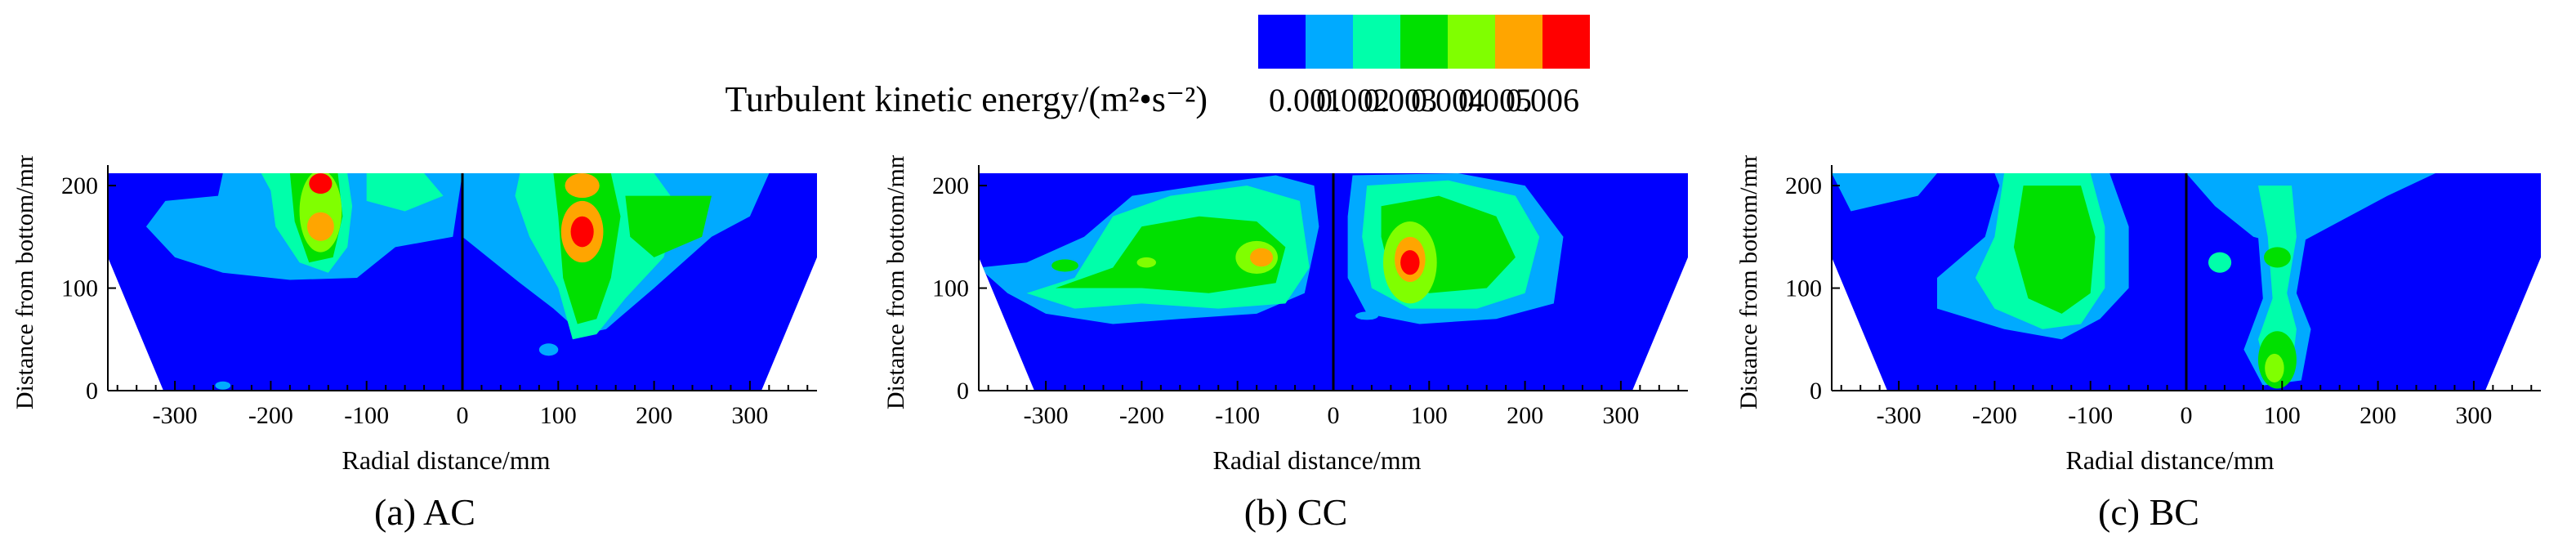  Describe the element at coordinates (2187, 282) in the screenshot. I see `contour-field` at that location.